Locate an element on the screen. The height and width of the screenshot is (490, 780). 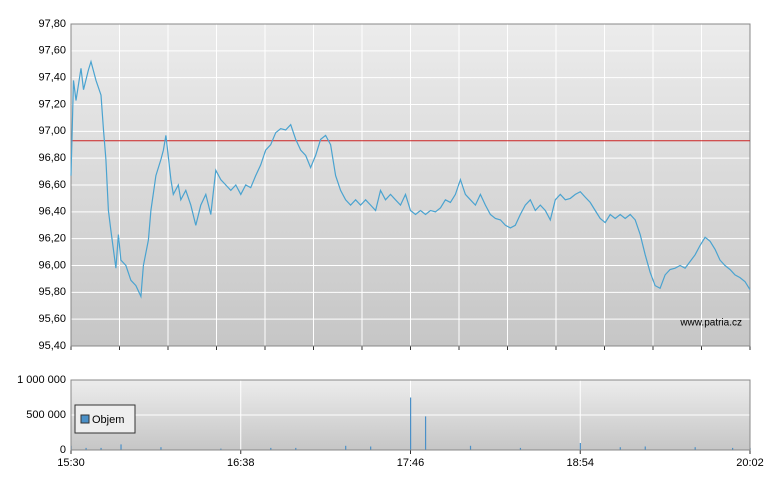
annotation: www.patria.cz is located at coordinates (710, 323).